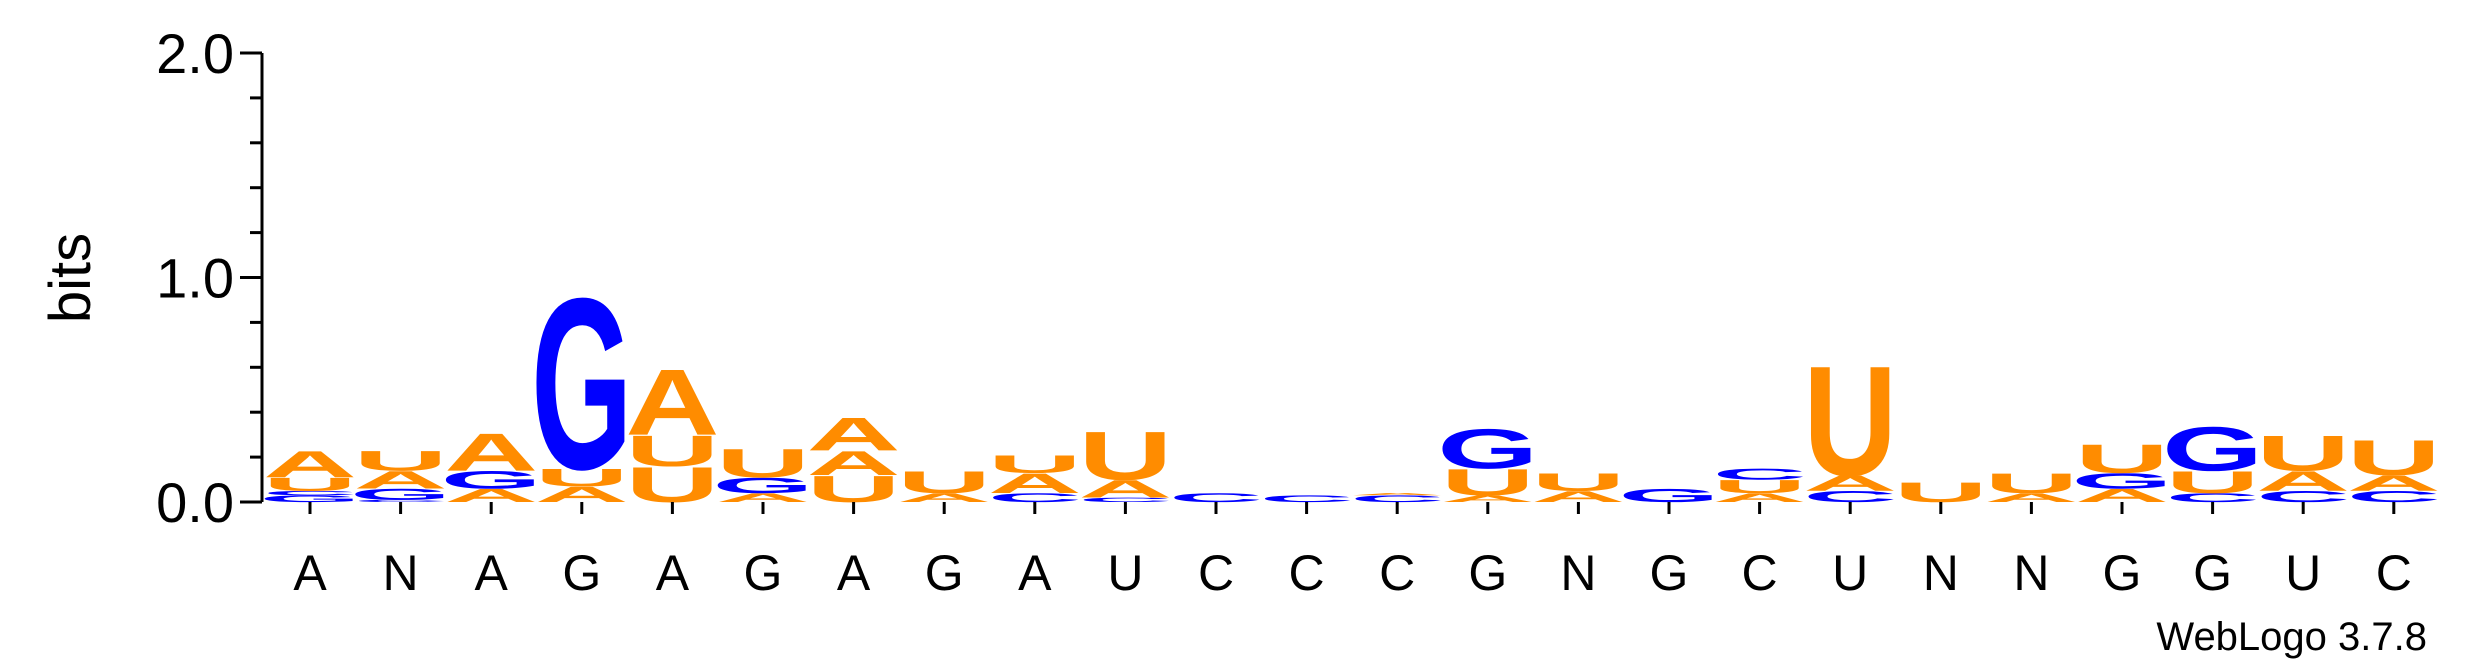 This screenshot has width=2475, height=667. I want to click on weblogo-credit: WebLogo 3.7.8, so click(2291, 637).